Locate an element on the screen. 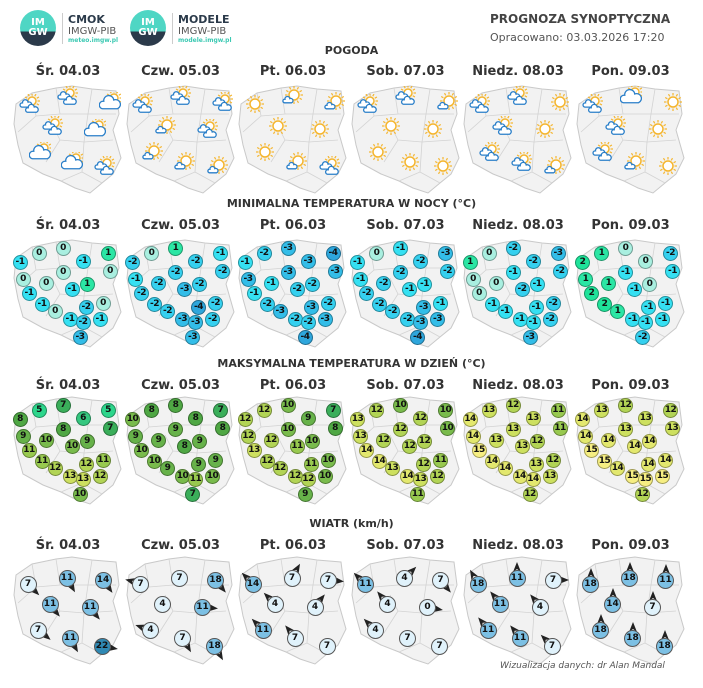  tmax-map: 13 12 10 12 10 10 12 13 12 12 12 14 14 13 12 11 14 13 12 11 is located at coordinates (406, 451).